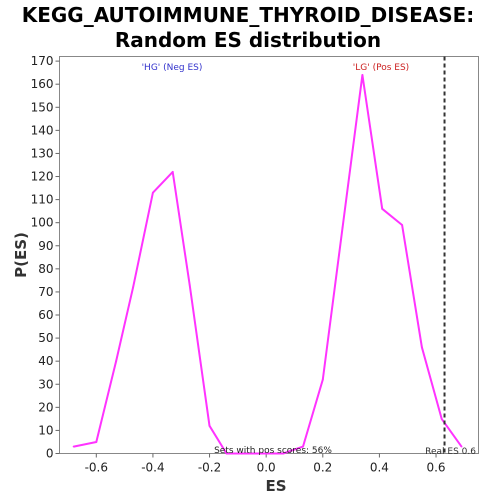 Image resolution: width=500 pixels, height=500 pixels. Describe the element at coordinates (172, 68) in the screenshot. I see `annotation-neg-es: 'HG' (Neg ES)` at that location.